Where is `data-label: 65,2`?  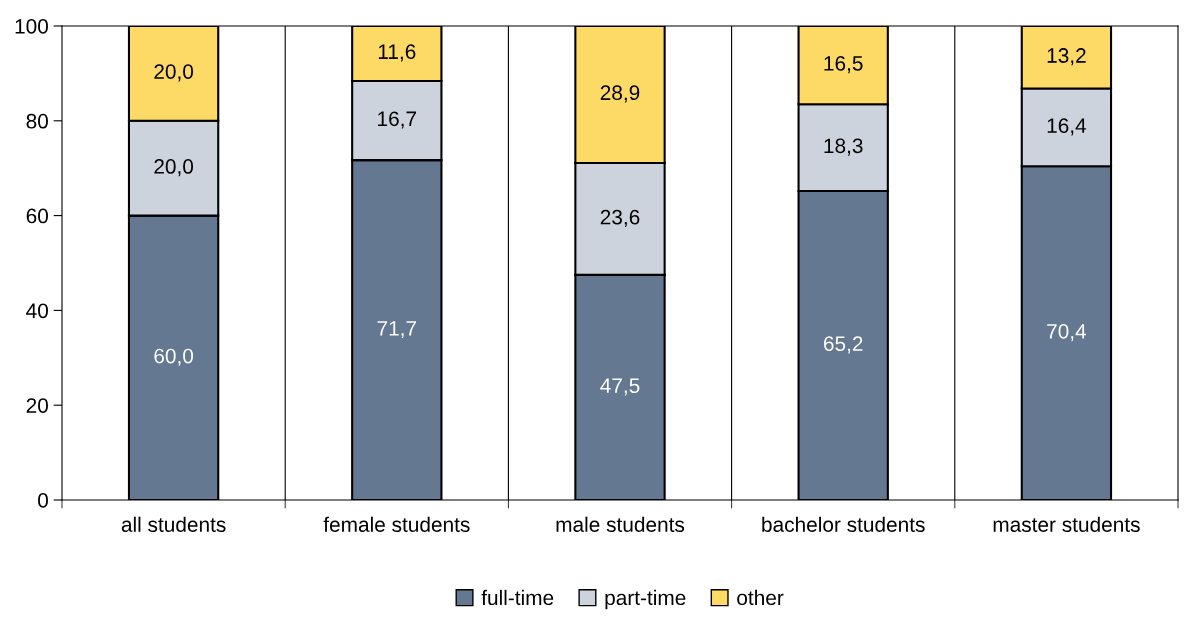 data-label: 65,2 is located at coordinates (843, 345).